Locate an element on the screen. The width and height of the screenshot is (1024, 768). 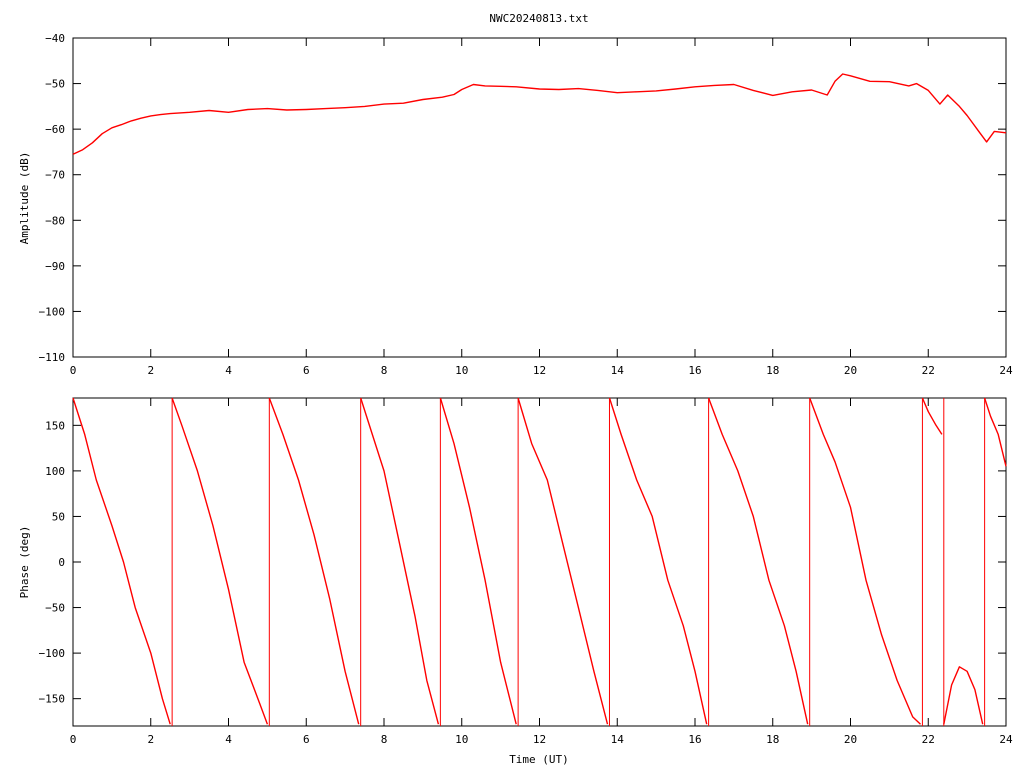
amplitude-x-tick-label: 2 is located at coordinates (150, 370).